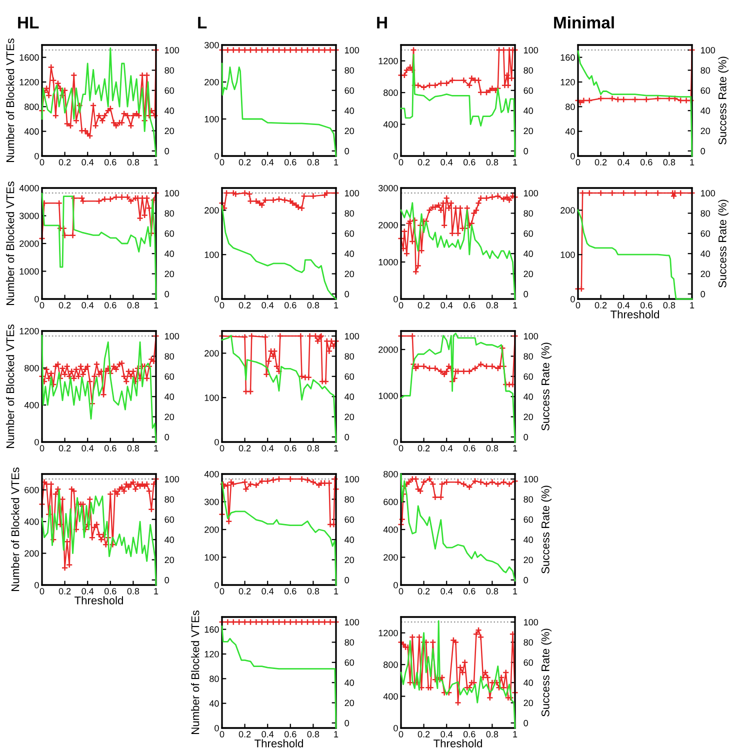 This screenshot has width=734, height=756. I want to click on y-tick-label: 80, so click(214, 679).